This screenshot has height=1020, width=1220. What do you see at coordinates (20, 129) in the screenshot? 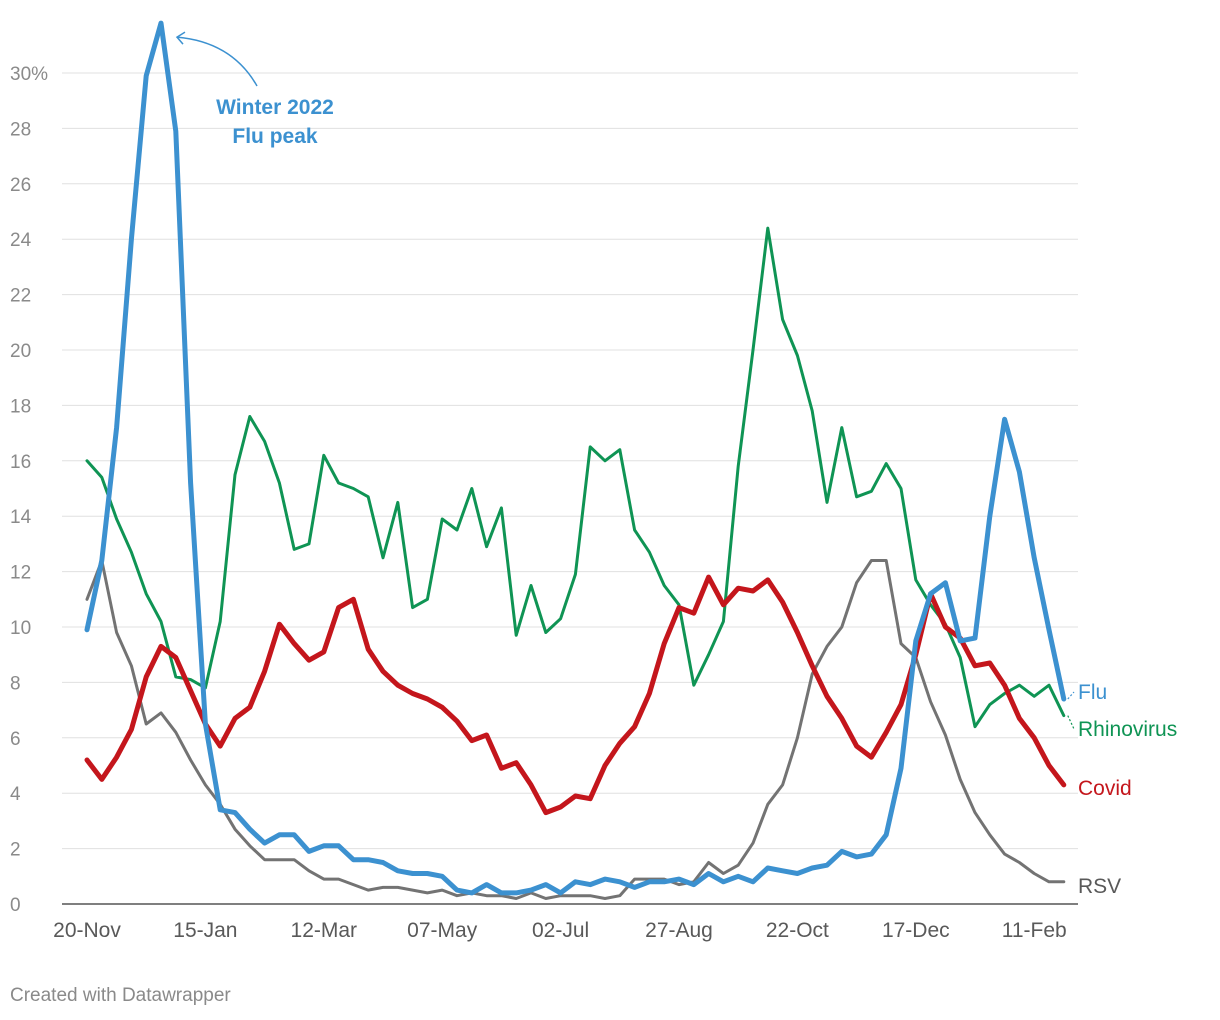
I see `y-tick-label: 28` at bounding box center [20, 129].